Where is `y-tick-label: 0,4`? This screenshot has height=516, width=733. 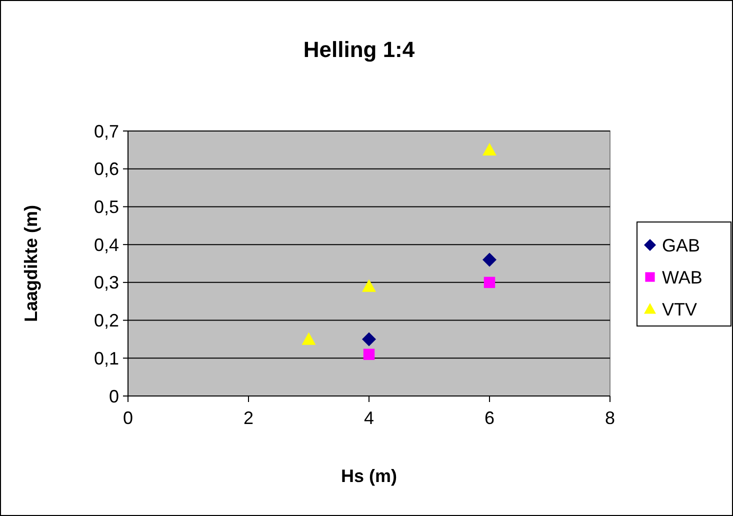 y-tick-label: 0,4 is located at coordinates (106, 244).